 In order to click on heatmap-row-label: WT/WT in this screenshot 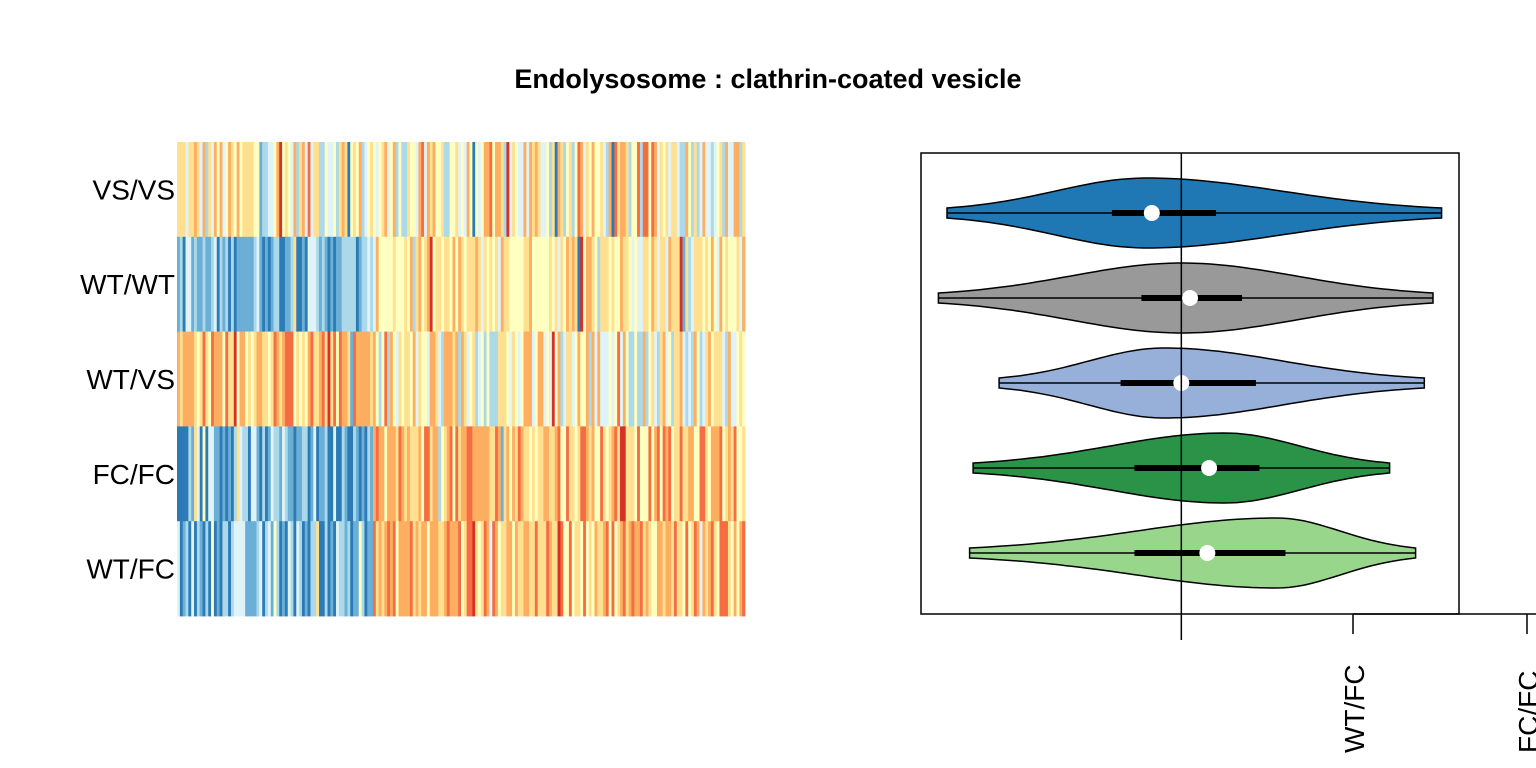, I will do `click(127, 284)`.